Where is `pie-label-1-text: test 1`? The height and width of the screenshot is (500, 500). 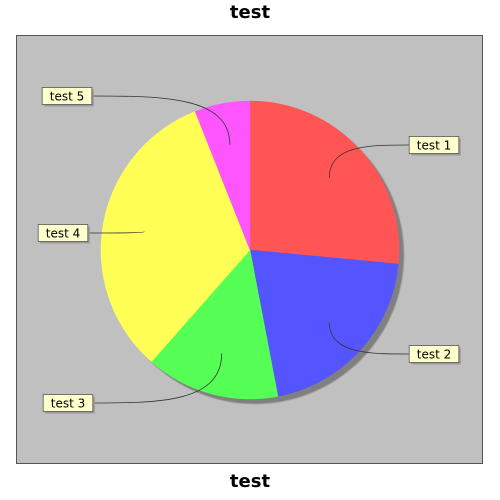
pie-label-1-text: test 1 is located at coordinates (434, 146).